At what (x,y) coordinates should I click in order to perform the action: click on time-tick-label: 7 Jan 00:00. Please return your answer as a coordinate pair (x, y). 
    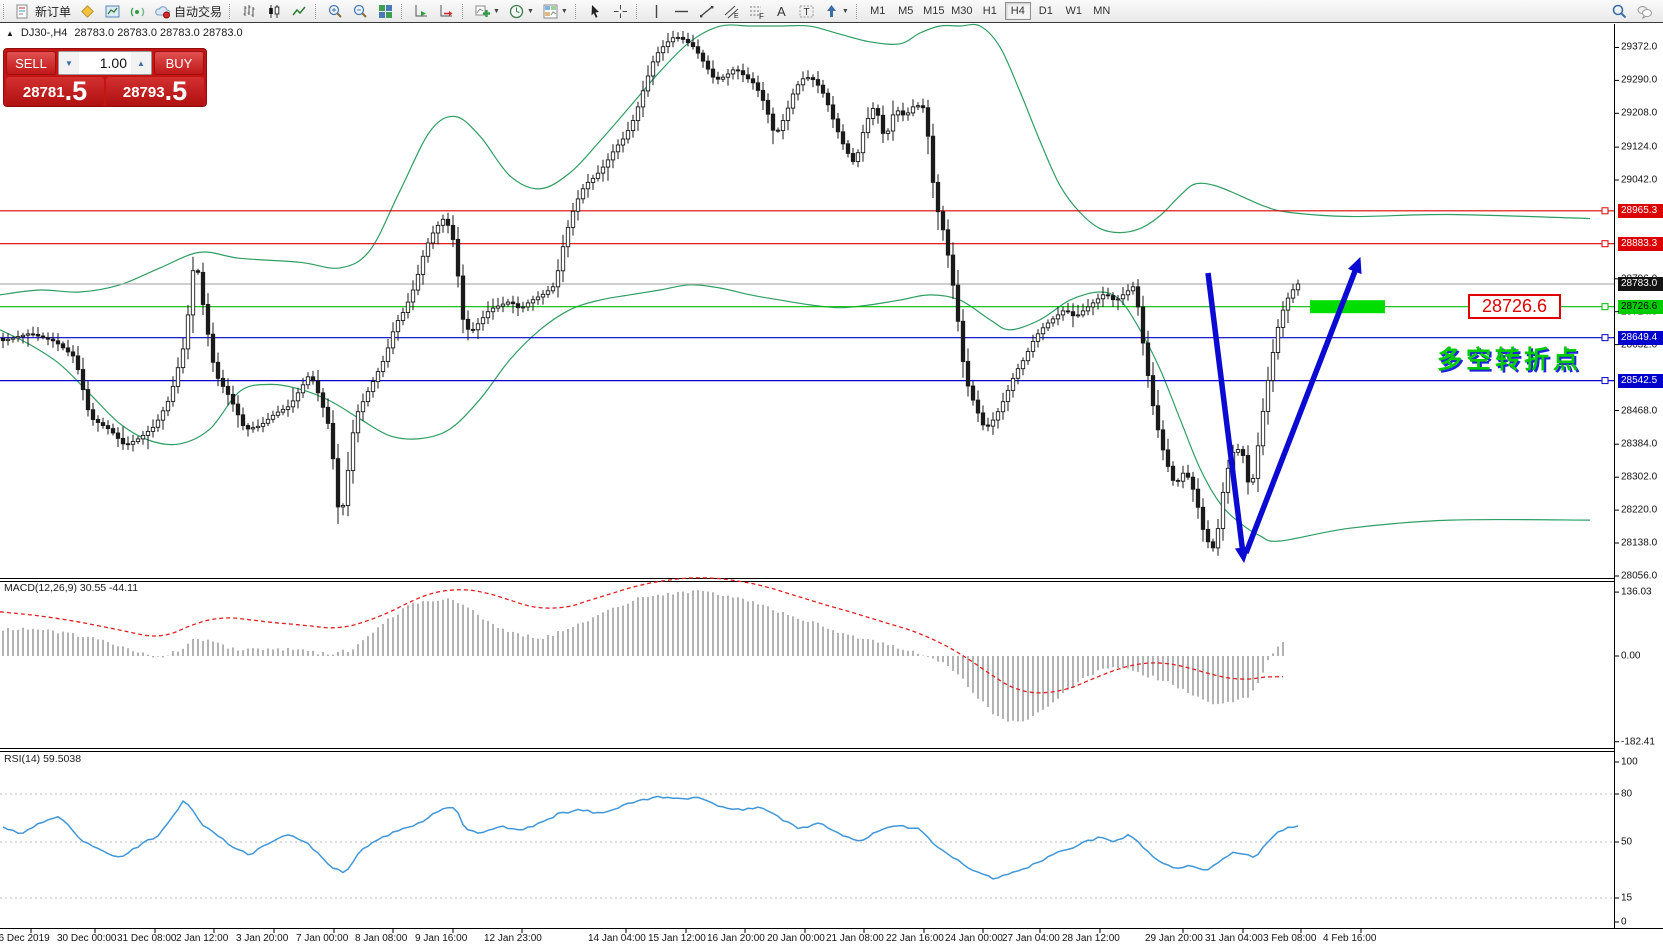
    Looking at the image, I should click on (322, 938).